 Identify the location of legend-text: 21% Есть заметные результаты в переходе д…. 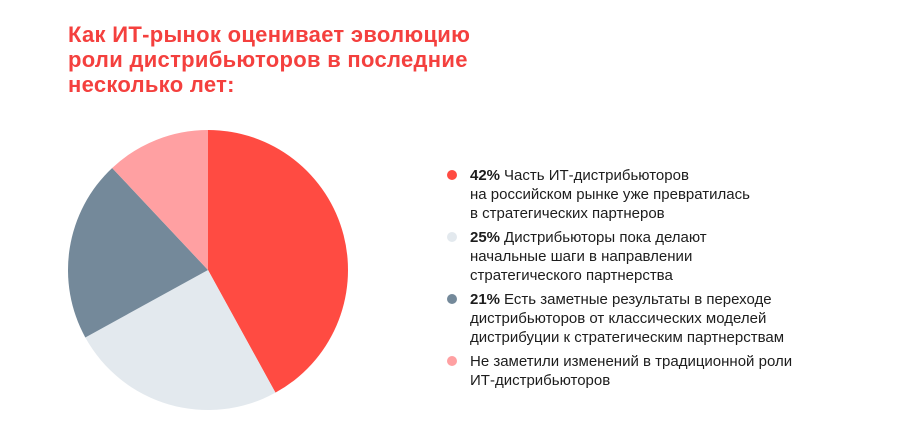
(627, 318).